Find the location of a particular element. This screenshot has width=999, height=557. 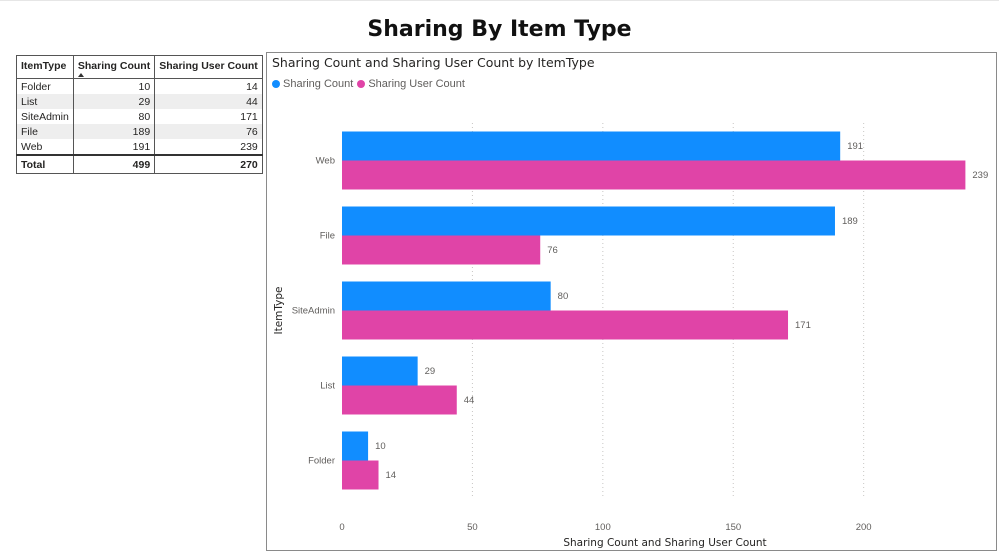

data-label: 44 is located at coordinates (469, 400).